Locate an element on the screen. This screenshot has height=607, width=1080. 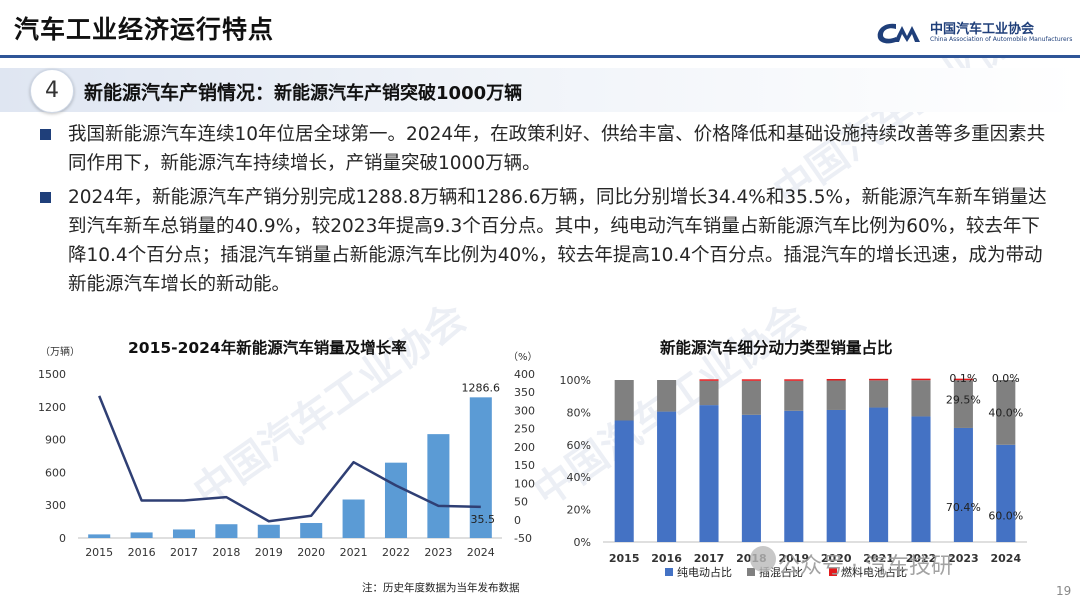
x-tick-label: 2020 is located at coordinates (836, 558).